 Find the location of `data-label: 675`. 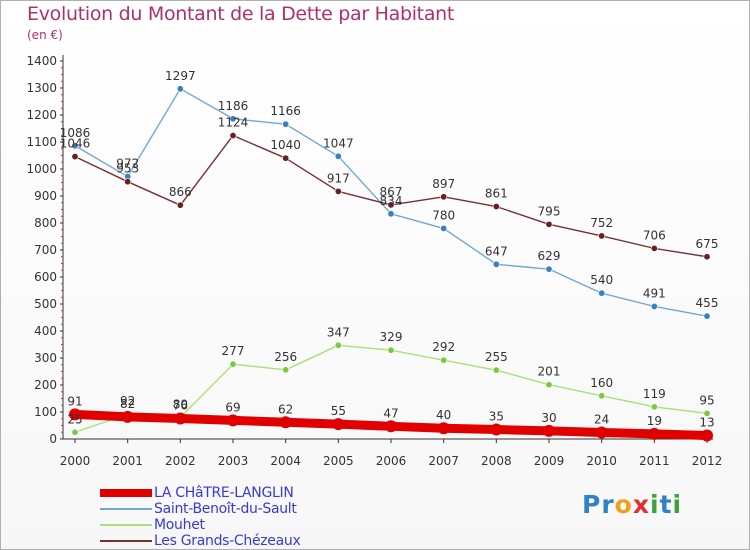

data-label: 675 is located at coordinates (707, 244).